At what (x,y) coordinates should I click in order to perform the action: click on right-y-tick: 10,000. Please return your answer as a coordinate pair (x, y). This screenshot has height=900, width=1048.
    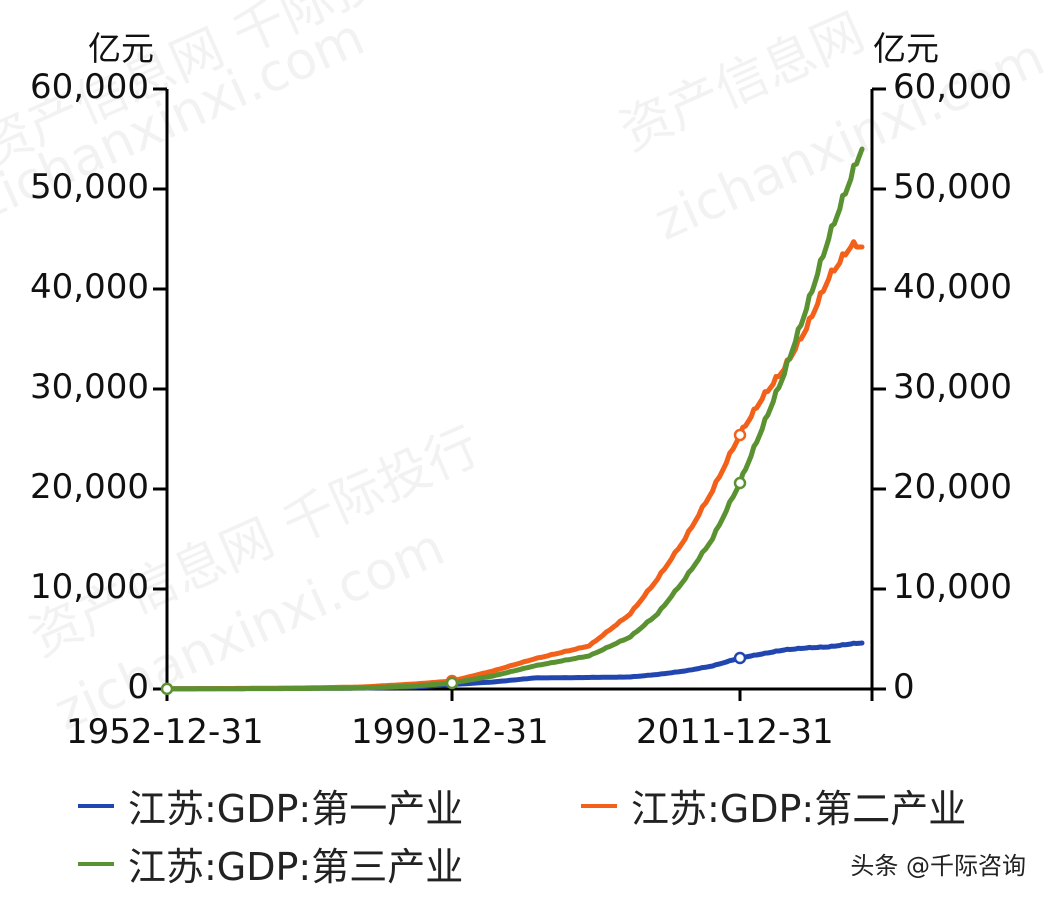
    Looking at the image, I should click on (952, 587).